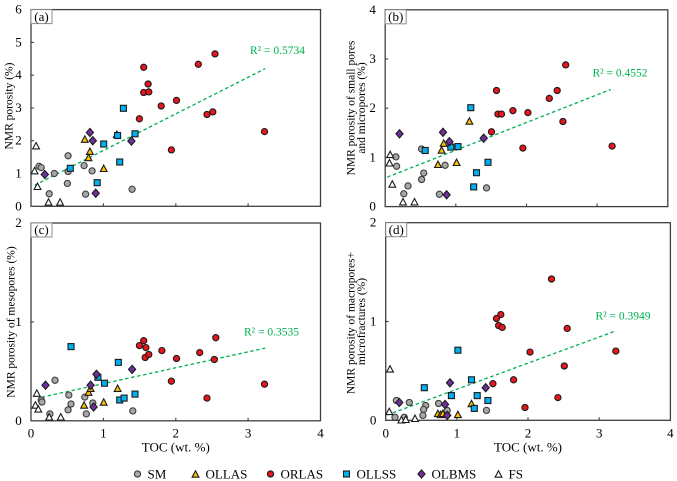  Describe the element at coordinates (12, 322) in the screenshot. I see `svg-text: NMR porosity of mesopores (%)` at that location.